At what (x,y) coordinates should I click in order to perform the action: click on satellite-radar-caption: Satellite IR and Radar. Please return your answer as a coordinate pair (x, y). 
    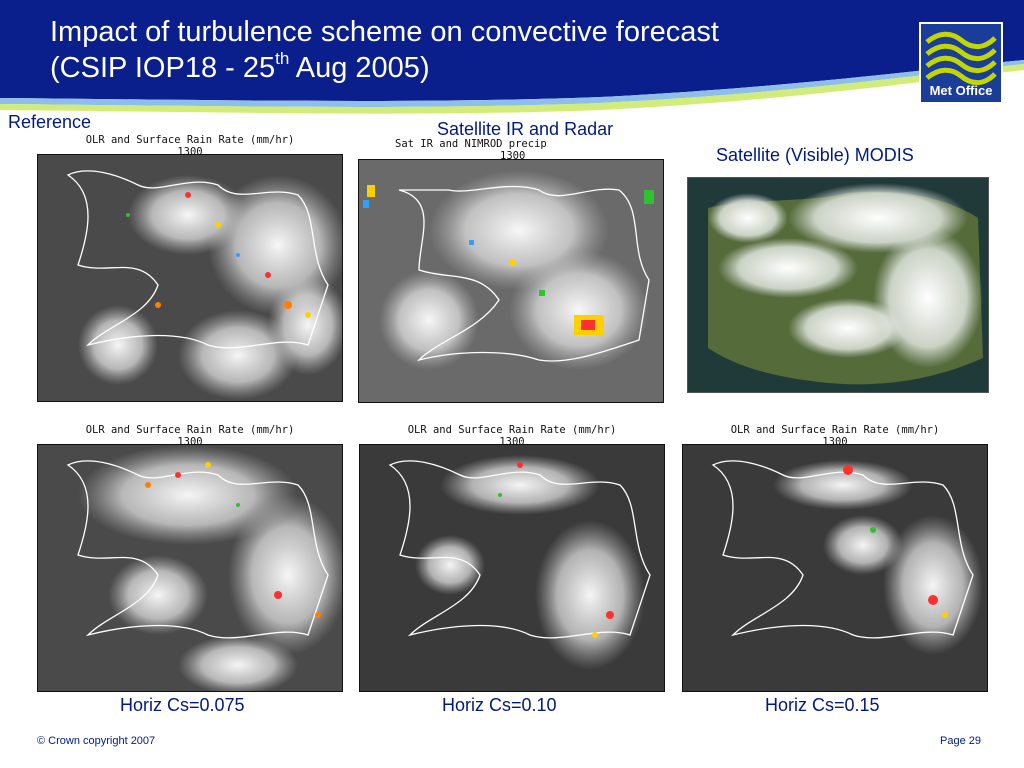
    Looking at the image, I should click on (525, 129).